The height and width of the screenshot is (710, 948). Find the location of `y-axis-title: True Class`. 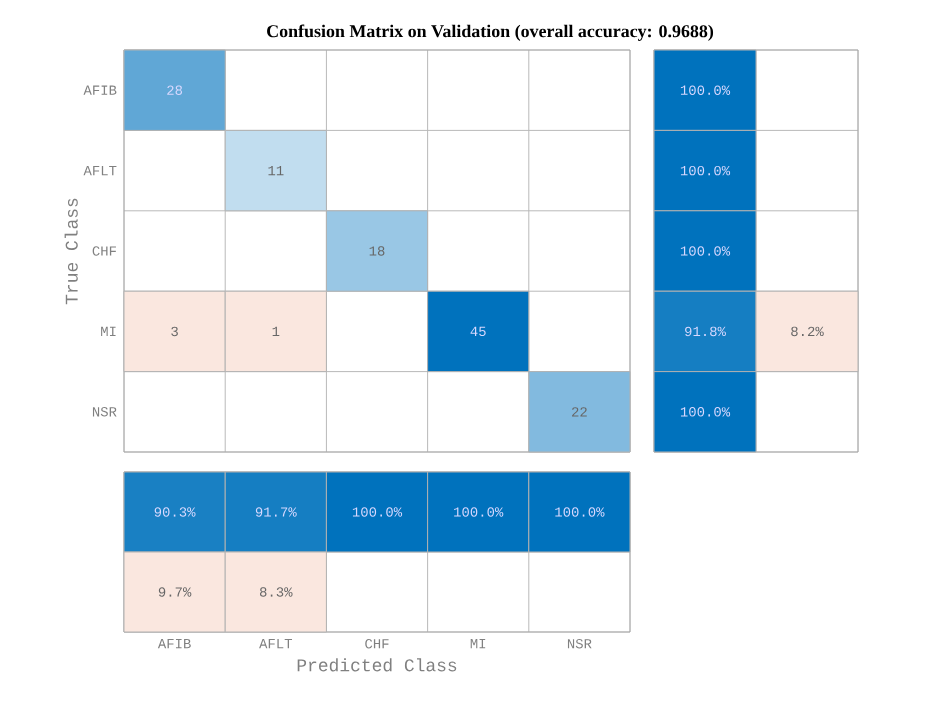

y-axis-title: True Class is located at coordinates (71, 251).